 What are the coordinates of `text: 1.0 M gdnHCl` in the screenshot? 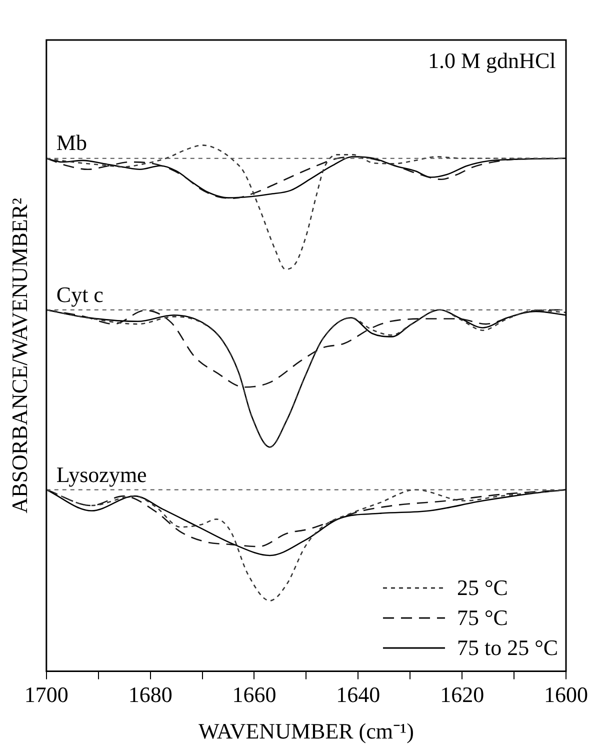 It's located at (492, 60).